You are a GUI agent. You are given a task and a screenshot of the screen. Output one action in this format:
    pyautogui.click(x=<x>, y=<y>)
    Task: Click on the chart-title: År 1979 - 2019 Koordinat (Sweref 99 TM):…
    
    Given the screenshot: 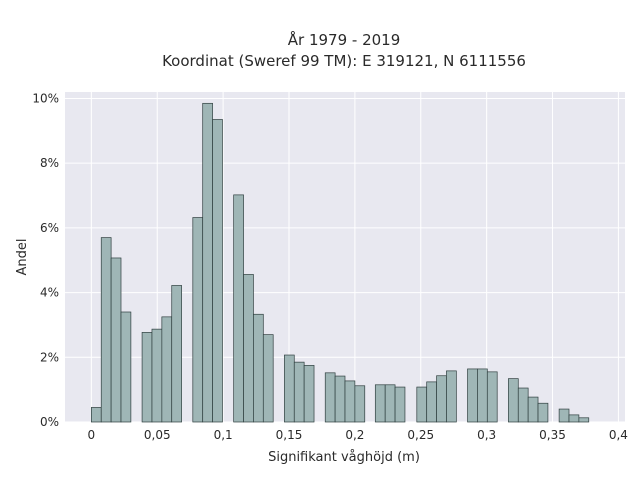 What is the action you would take?
    pyautogui.click(x=344, y=50)
    